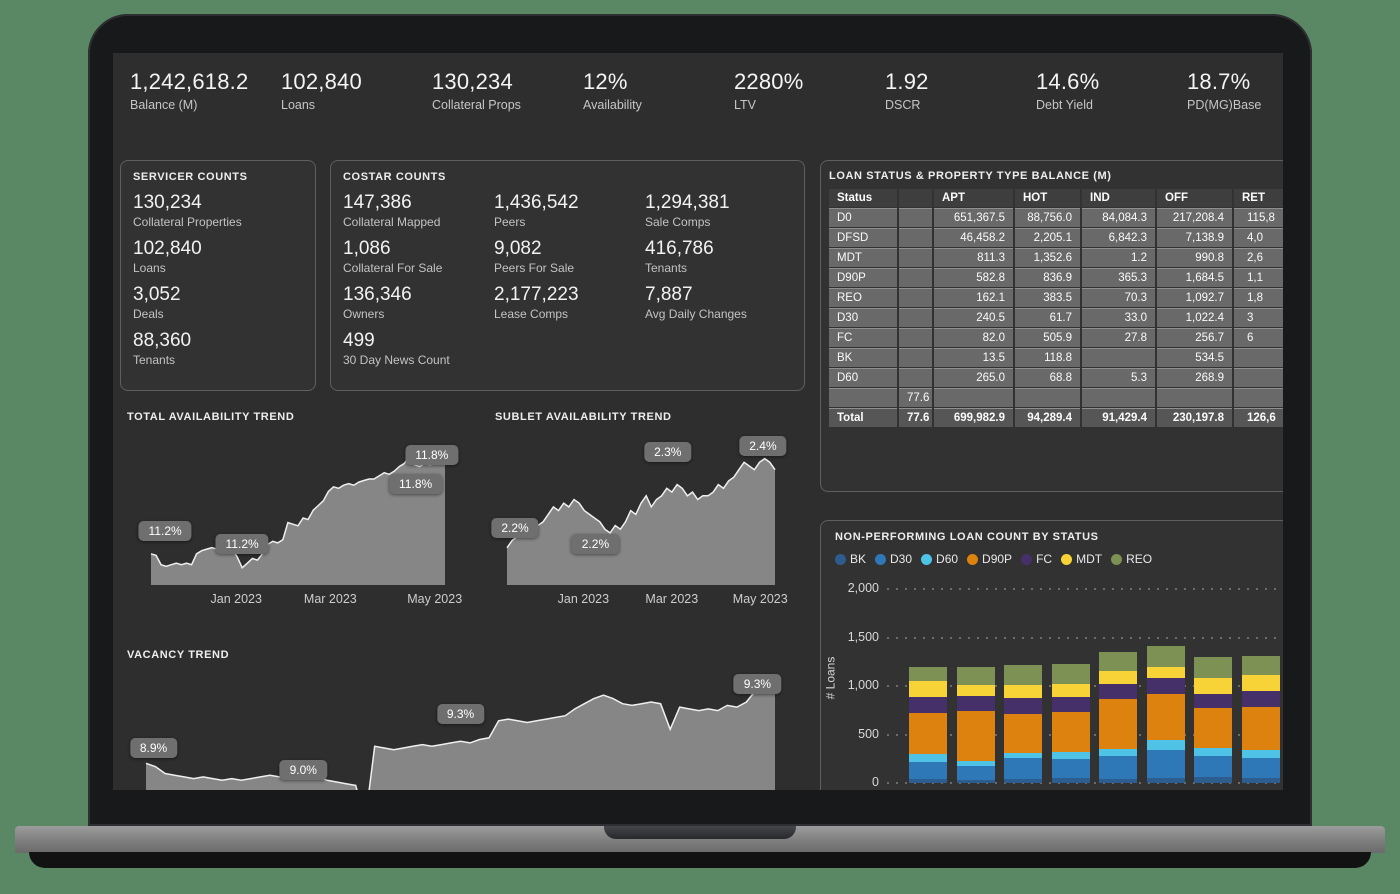 The width and height of the screenshot is (1400, 894). Describe the element at coordinates (1056, 278) in the screenshot. I see `table-row: D90P 582.8 836.9 365.3 1,684.5 1,1` at that location.